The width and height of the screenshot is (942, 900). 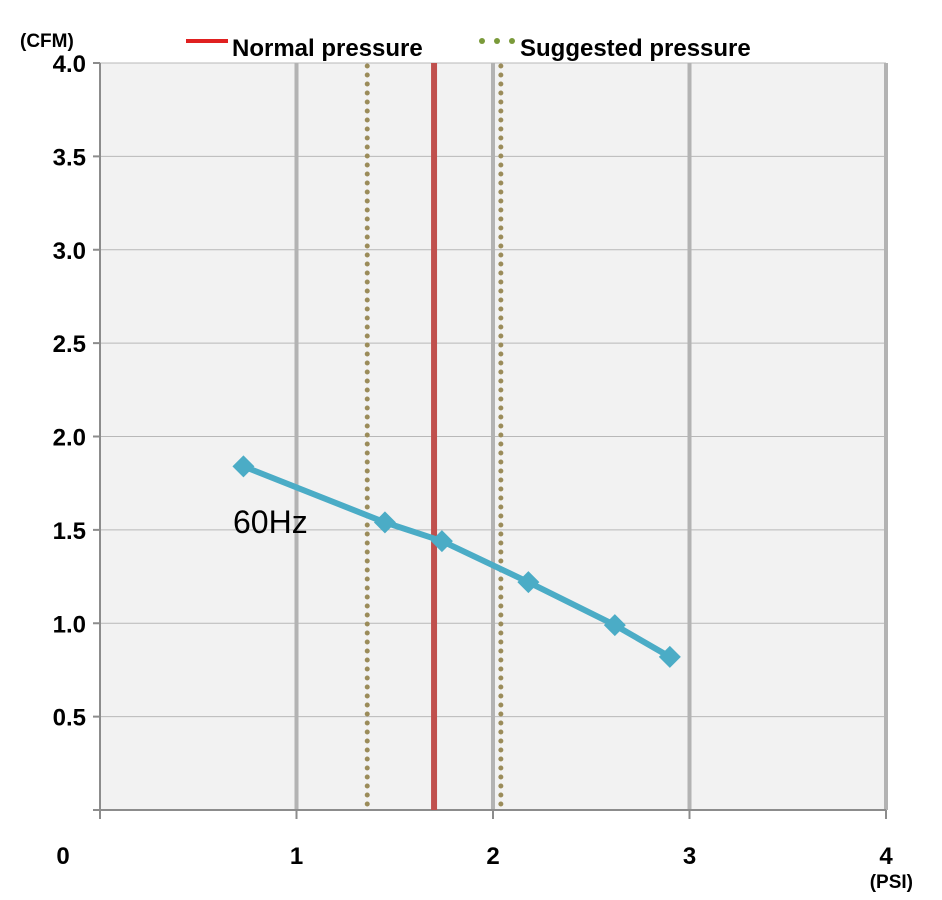 What do you see at coordinates (69, 531) in the screenshot?
I see `y-tick-label-1.5: 1.5` at bounding box center [69, 531].